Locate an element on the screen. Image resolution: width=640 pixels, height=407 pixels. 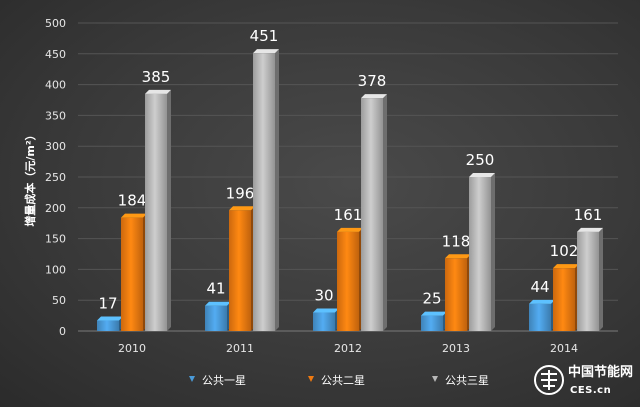
y-tick-label: 450 is located at coordinates (55, 54).